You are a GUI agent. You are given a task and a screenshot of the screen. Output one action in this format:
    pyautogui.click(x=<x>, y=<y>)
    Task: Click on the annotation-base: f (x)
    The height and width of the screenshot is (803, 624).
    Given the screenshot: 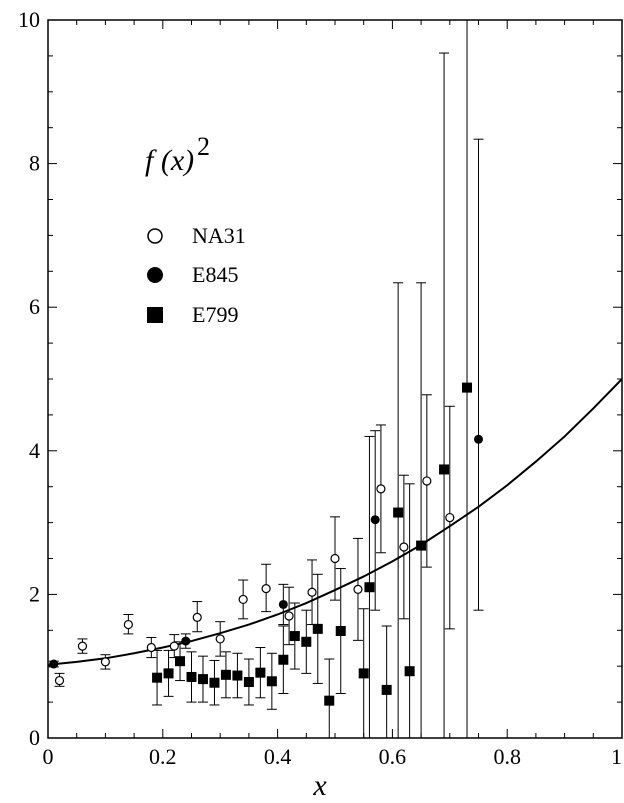 What is the action you would take?
    pyautogui.click(x=169, y=160)
    